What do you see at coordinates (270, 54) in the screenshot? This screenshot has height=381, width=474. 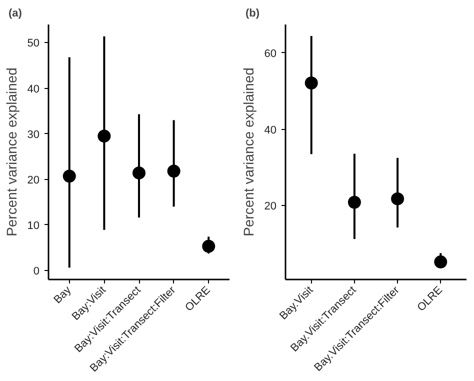 I see `y-tick-label: 60` at bounding box center [270, 54].